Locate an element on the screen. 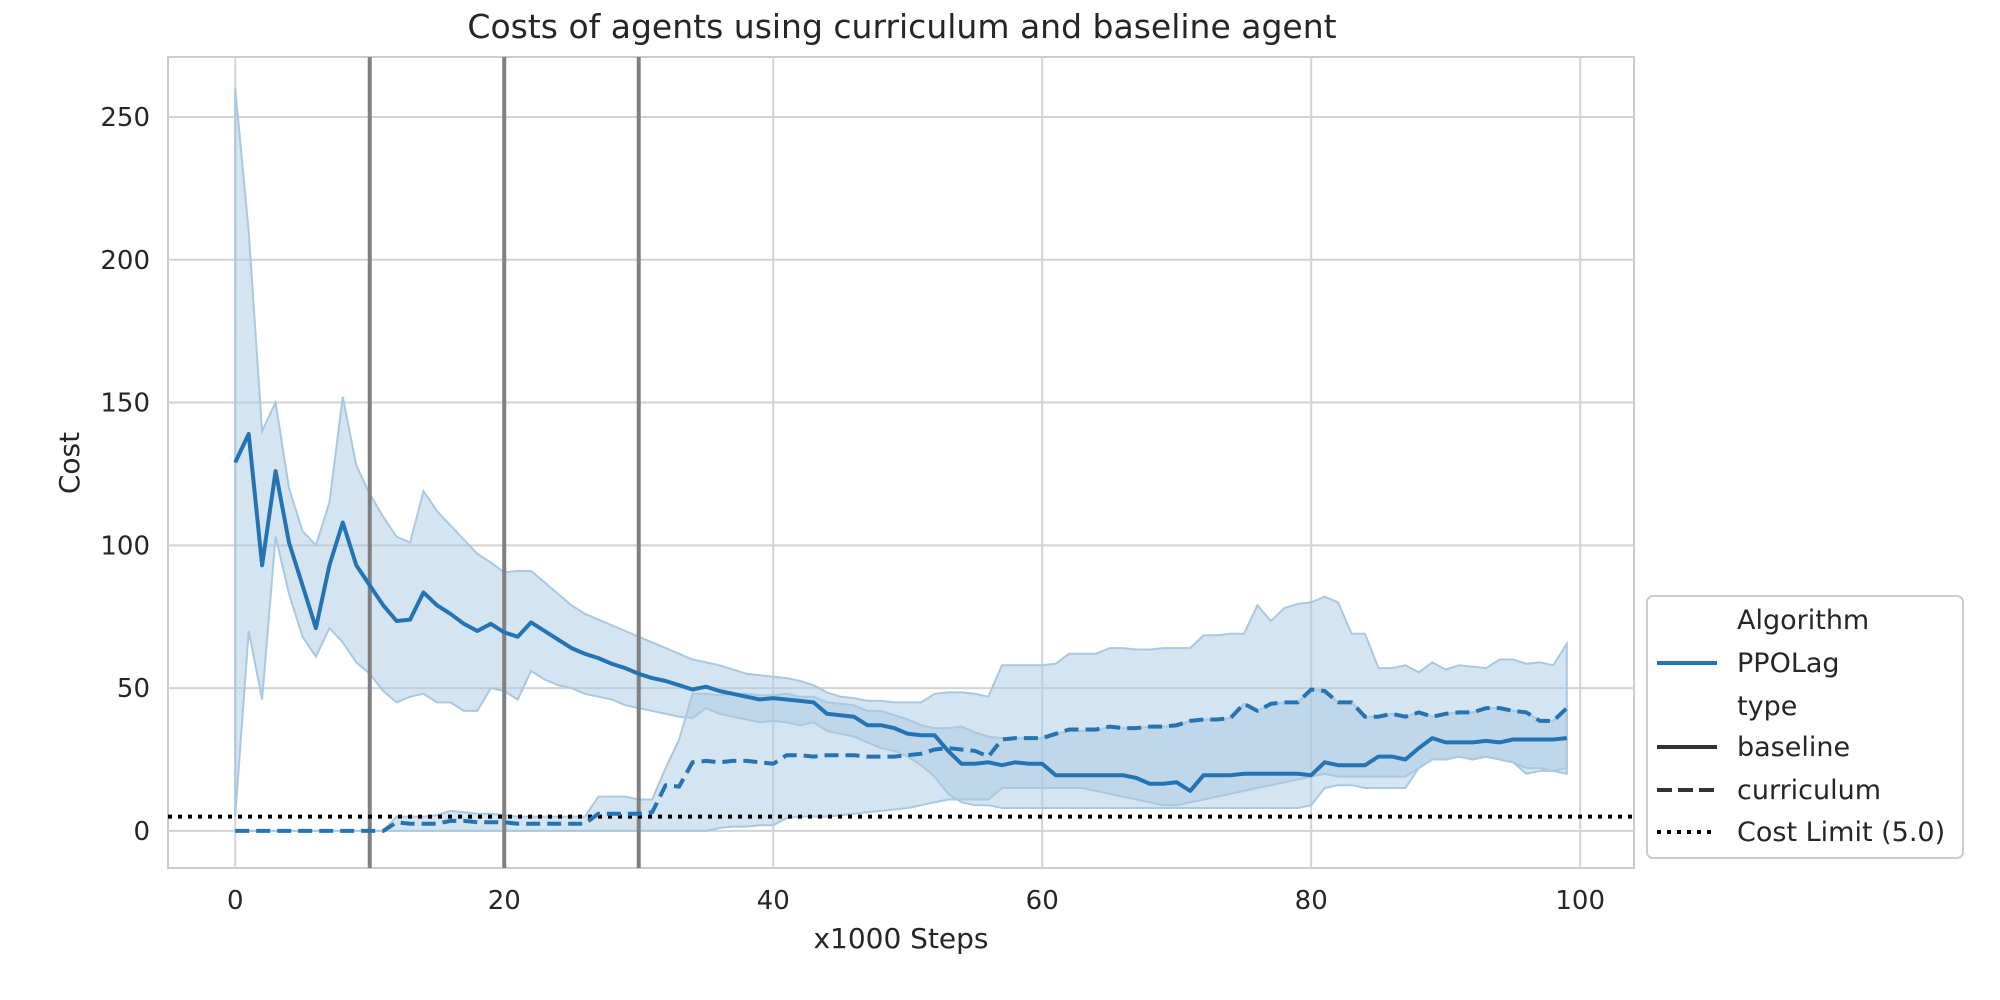 This screenshot has width=2000, height=1000. x-tick-labels: 0 20 40 60 80 100 is located at coordinates (916, 901).